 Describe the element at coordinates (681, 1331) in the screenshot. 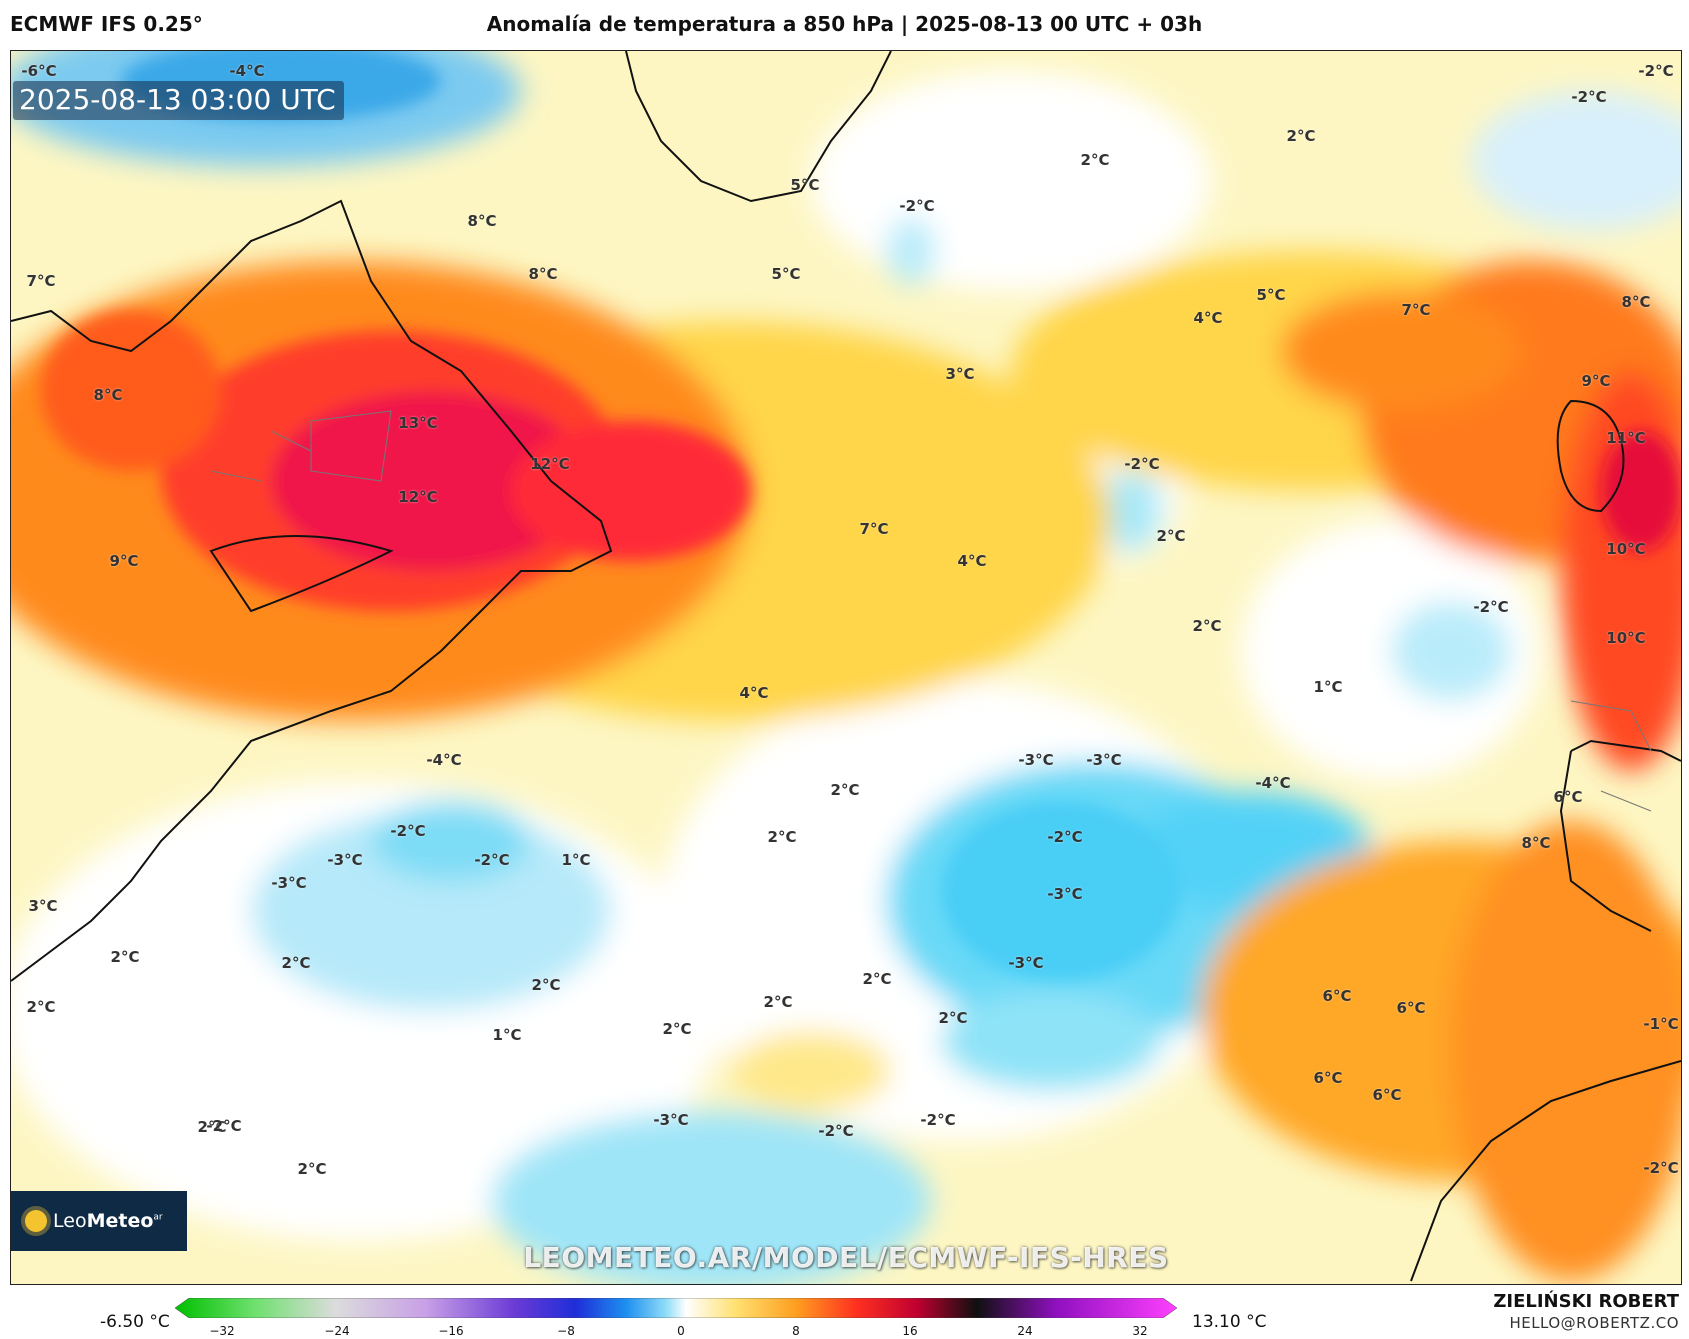

I see `colorbar-tick: 0` at that location.